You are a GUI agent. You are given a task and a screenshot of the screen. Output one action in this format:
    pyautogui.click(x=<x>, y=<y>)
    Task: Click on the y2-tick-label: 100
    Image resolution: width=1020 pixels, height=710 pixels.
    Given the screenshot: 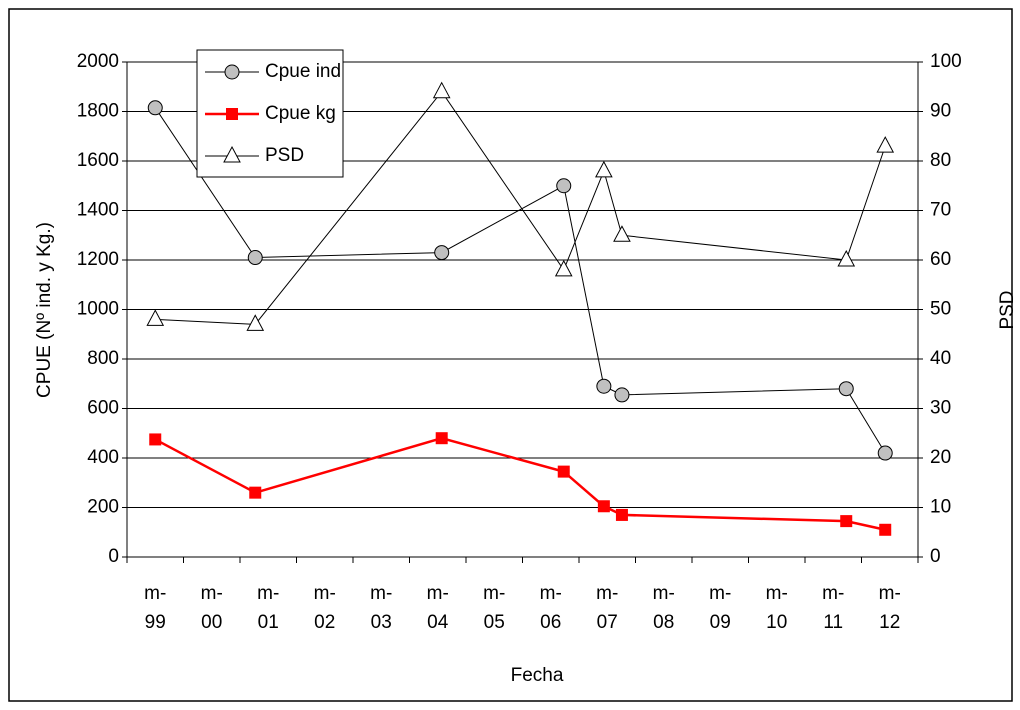 What is the action you would take?
    pyautogui.click(x=946, y=61)
    